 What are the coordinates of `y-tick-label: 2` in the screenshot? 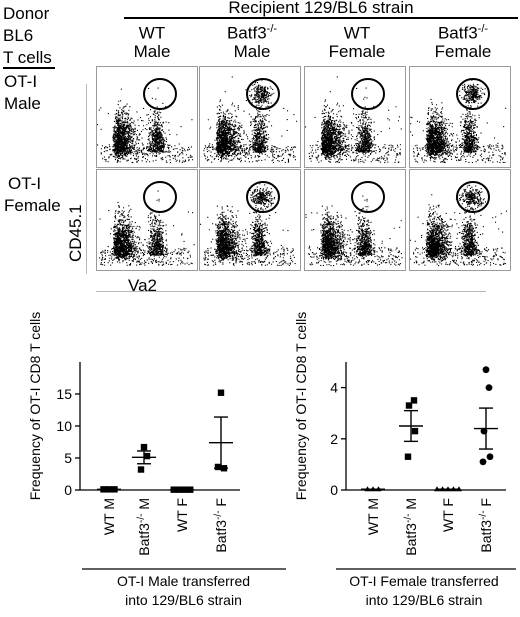 It's located at (334, 439).